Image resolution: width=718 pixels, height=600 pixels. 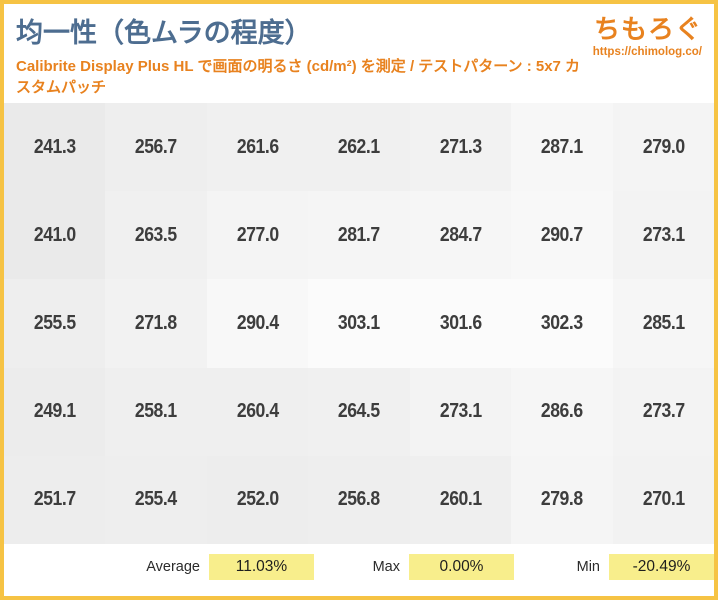 What do you see at coordinates (386, 567) in the screenshot?
I see `stat-label: Max` at bounding box center [386, 567].